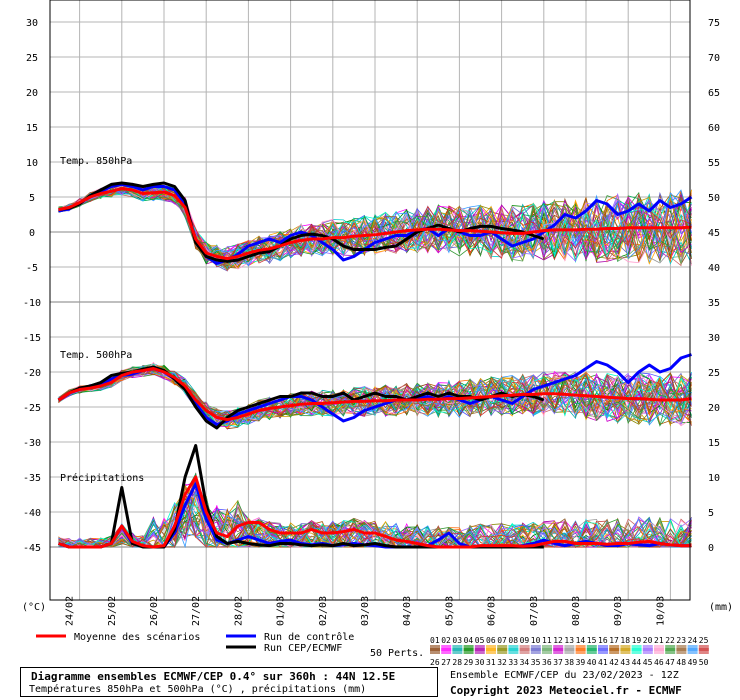  Describe the element at coordinates (32, 286) in the screenshot. I see `left-axis-ticks: 30 25 20 15 10 5 0 -5 -10 -15 -20 -25 -30 -35 -40 -45` at that location.